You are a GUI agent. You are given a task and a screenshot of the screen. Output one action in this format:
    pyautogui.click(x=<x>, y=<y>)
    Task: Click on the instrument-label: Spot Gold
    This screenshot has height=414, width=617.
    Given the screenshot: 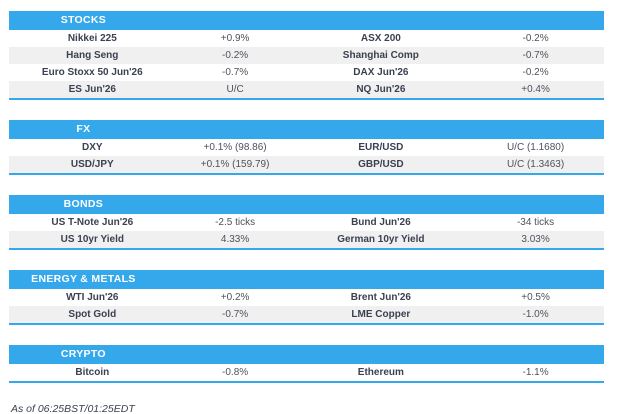 What is the action you would take?
    pyautogui.click(x=92, y=314)
    